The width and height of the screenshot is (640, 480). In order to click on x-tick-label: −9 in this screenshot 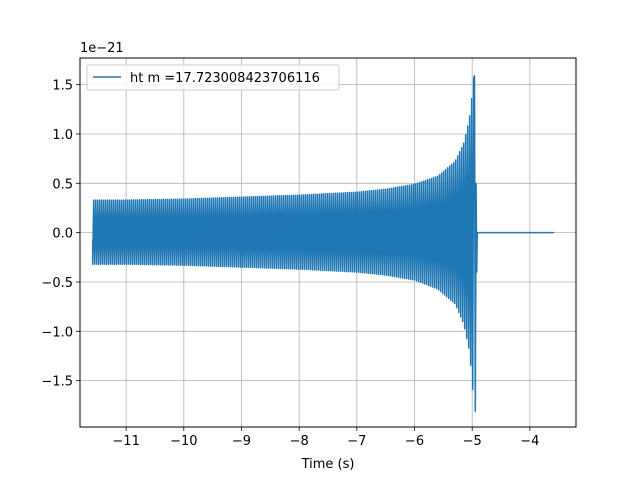, I will do `click(241, 441)`.